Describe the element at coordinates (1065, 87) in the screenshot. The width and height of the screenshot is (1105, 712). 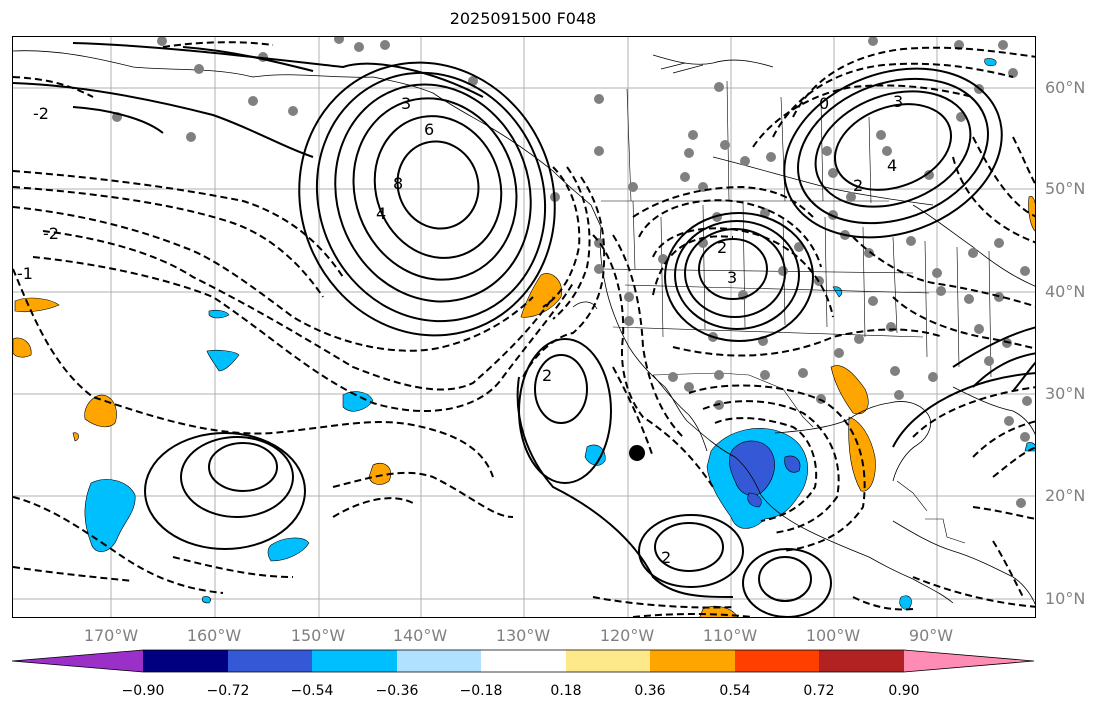
I see `lat-label-60n: 60°N` at that location.